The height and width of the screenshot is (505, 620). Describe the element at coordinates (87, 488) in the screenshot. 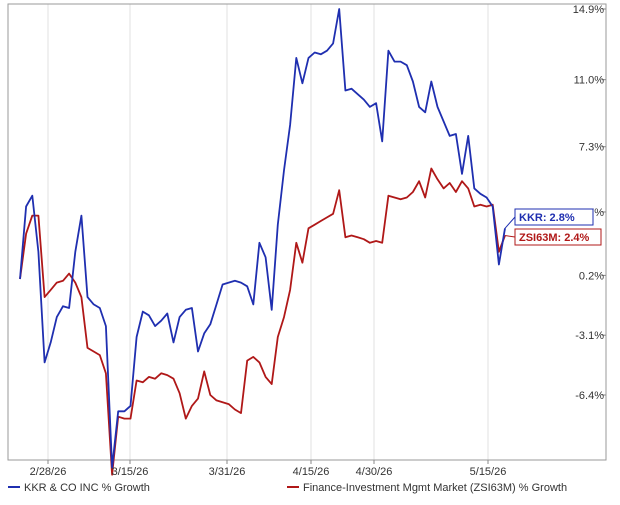

I see `legend-kkr-label: KKR & CO INC % Growth` at that location.